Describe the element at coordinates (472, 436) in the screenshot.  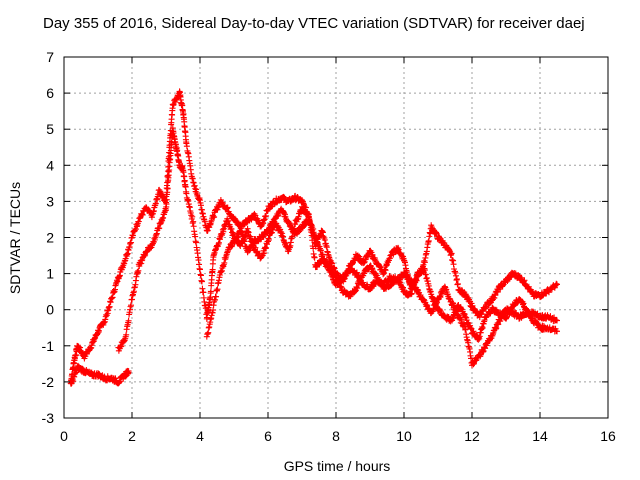
I see `x-tick-label-12: 12` at that location.